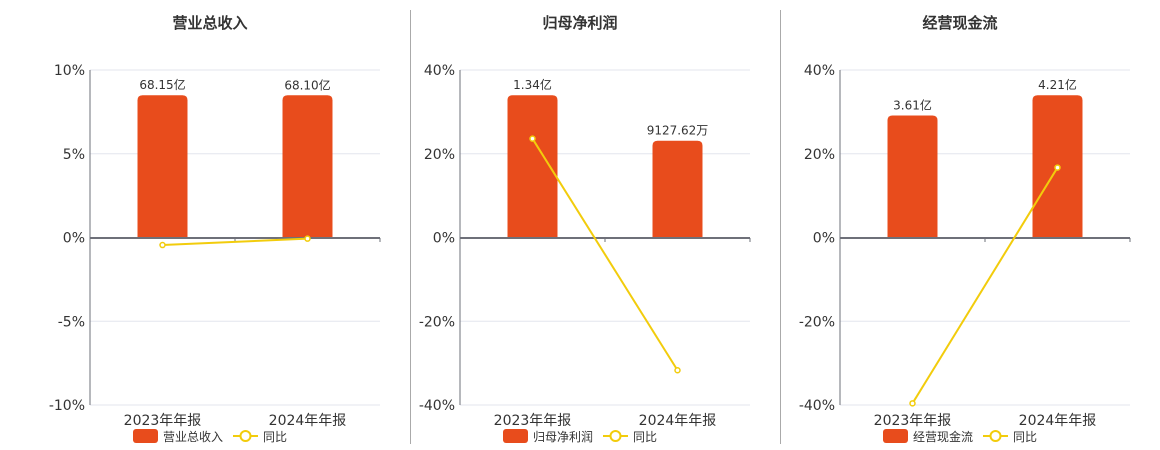 This screenshot has height=450, width=1160. What do you see at coordinates (209, 23) in the screenshot?
I see `chart-title: 营业总收入` at bounding box center [209, 23].